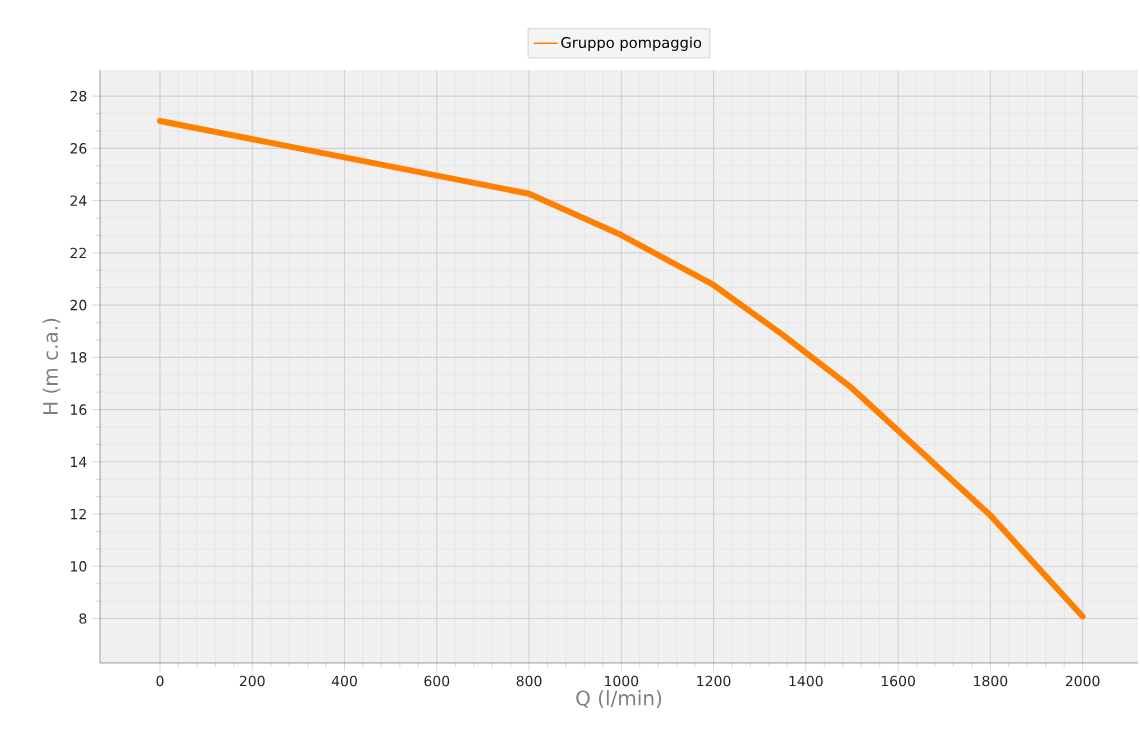 The width and height of the screenshot is (1140, 753). What do you see at coordinates (78, 514) in the screenshot?
I see `y-tick-label: 12` at bounding box center [78, 514].